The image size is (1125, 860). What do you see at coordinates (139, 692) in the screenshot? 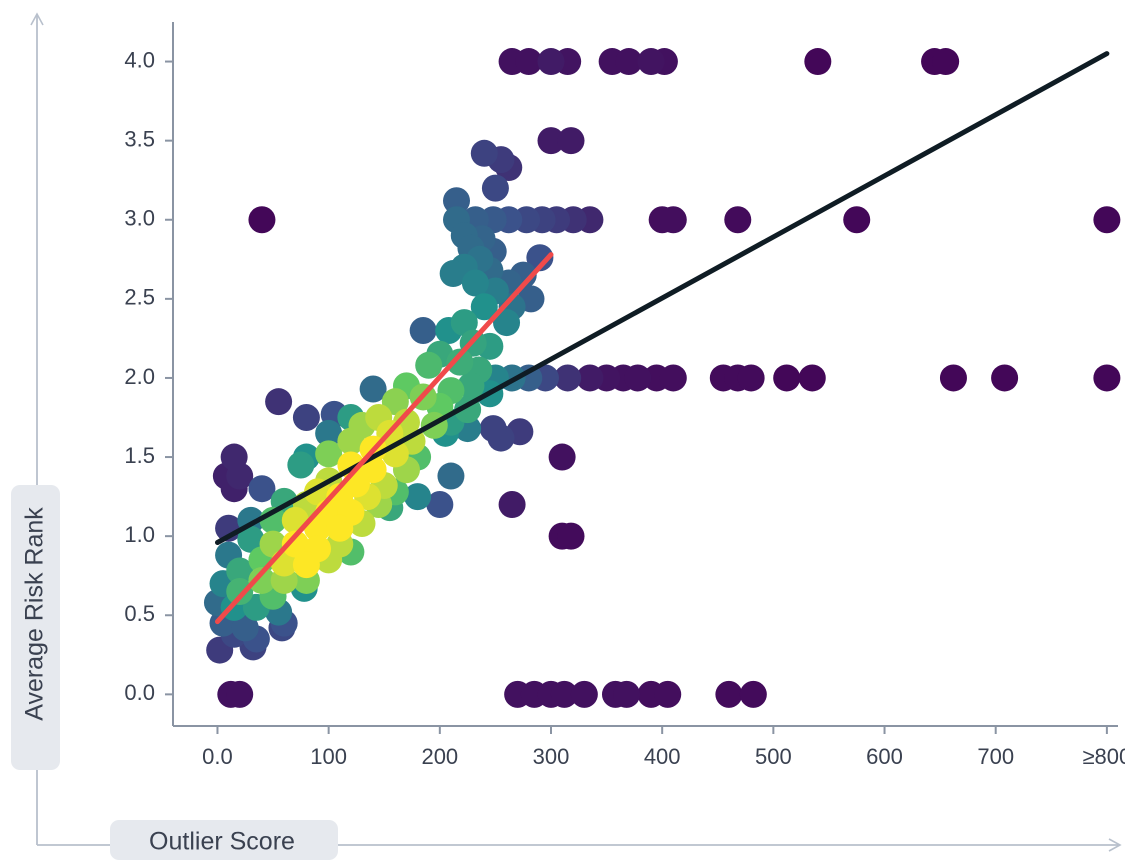
I see `y-tick-label: 0.0` at bounding box center [139, 692].